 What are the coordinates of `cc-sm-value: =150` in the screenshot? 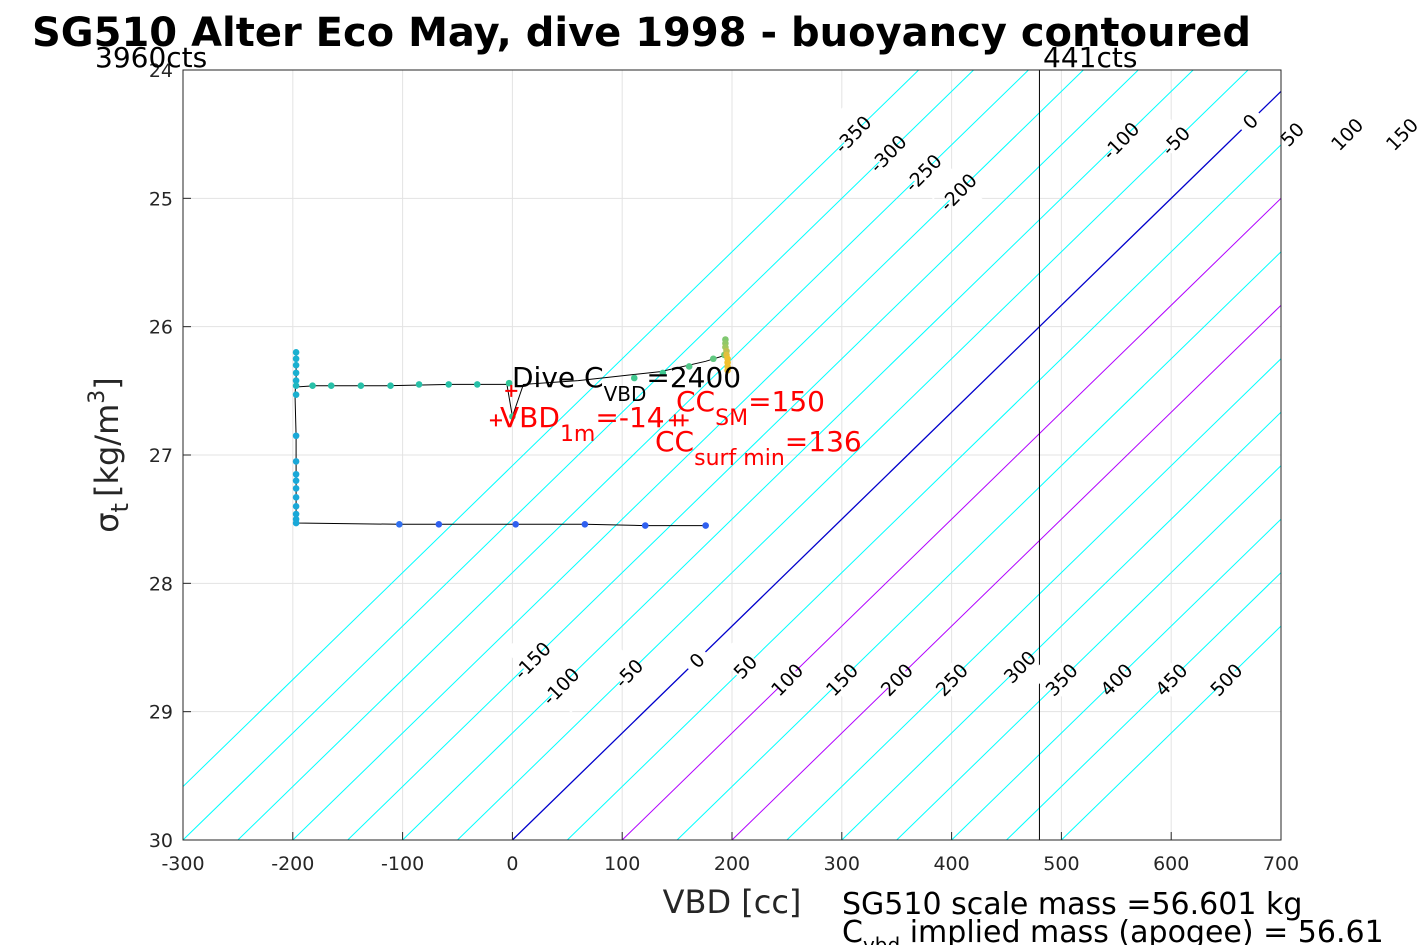 It's located at (786, 401).